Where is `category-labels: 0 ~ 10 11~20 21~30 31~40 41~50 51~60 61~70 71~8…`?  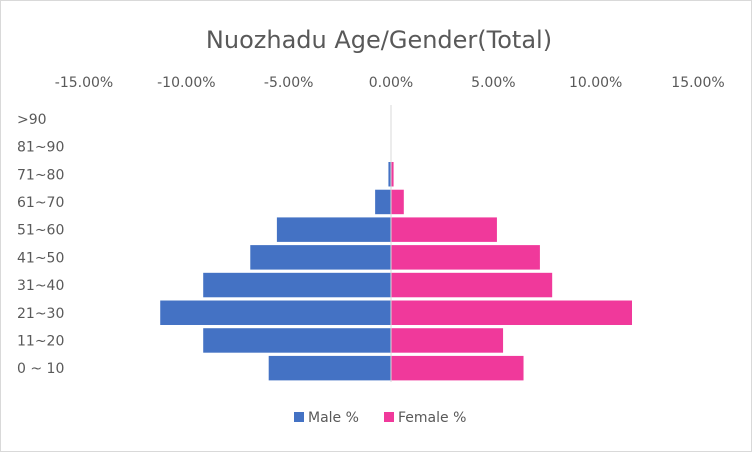
category-labels: 0 ~ 10 11~20 21~30 31~40 41~50 51~60 61~70 71~8… is located at coordinates (40, 244).